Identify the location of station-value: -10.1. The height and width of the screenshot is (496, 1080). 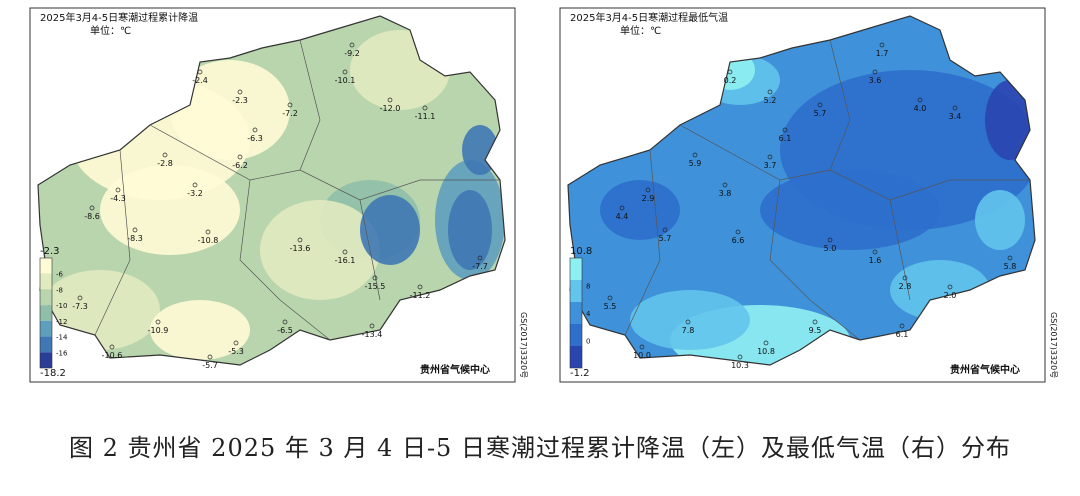
(345, 80).